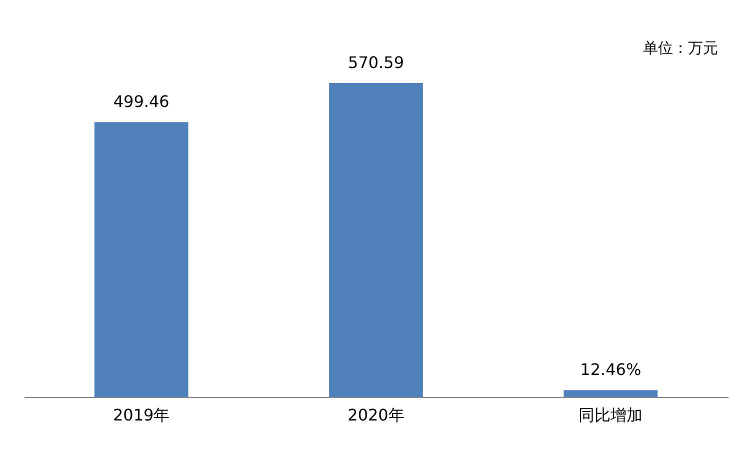  Describe the element at coordinates (611, 370) in the screenshot. I see `data-label: 12.46%` at that location.